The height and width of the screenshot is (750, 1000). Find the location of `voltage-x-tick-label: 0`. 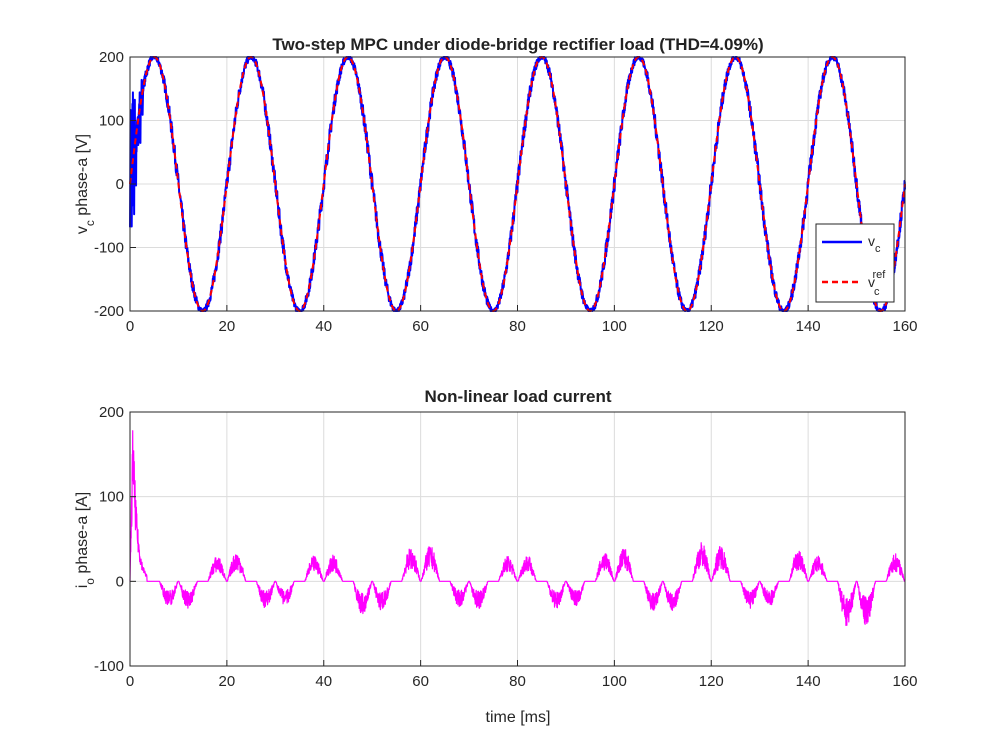

voltage-x-tick-label: 0 is located at coordinates (130, 326).